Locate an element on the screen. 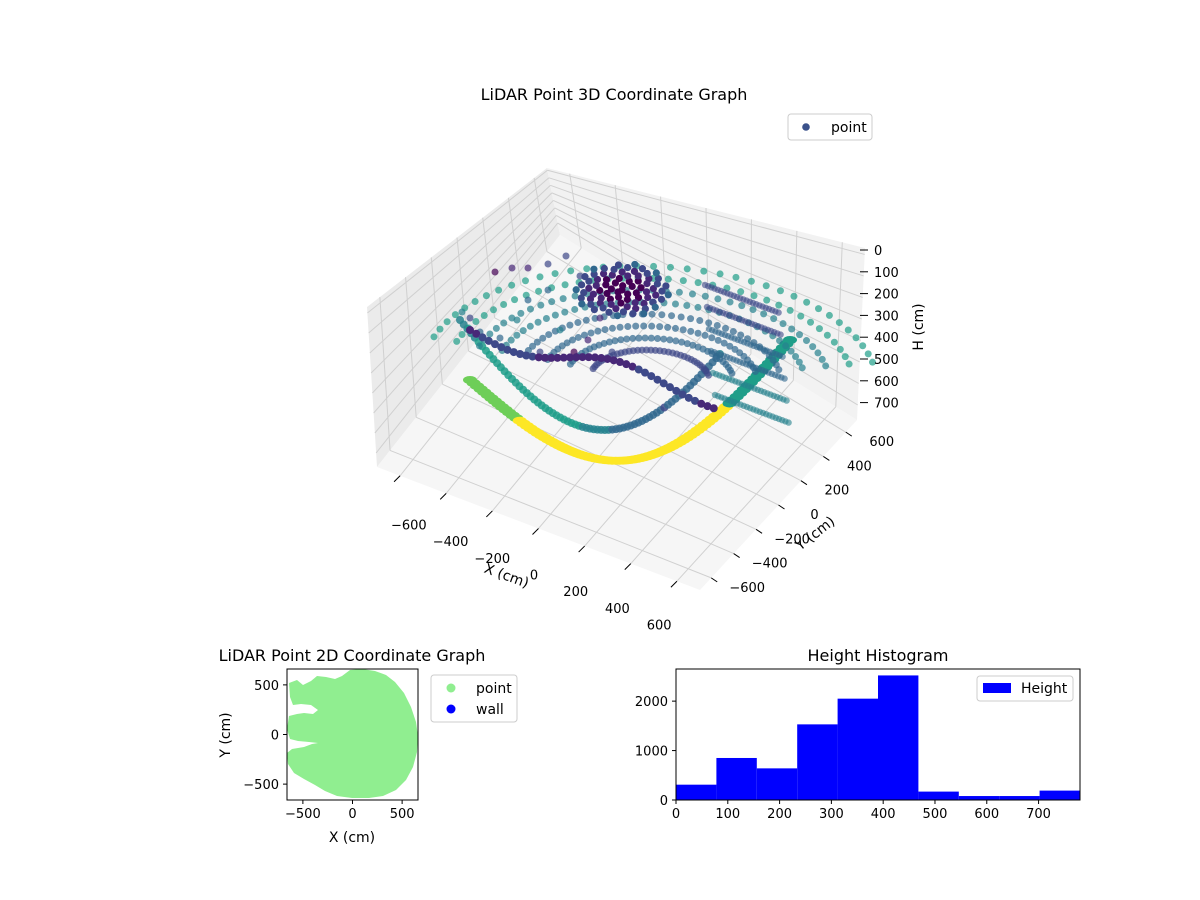  x-axis-label-2d: X (cm) is located at coordinates (352, 838).